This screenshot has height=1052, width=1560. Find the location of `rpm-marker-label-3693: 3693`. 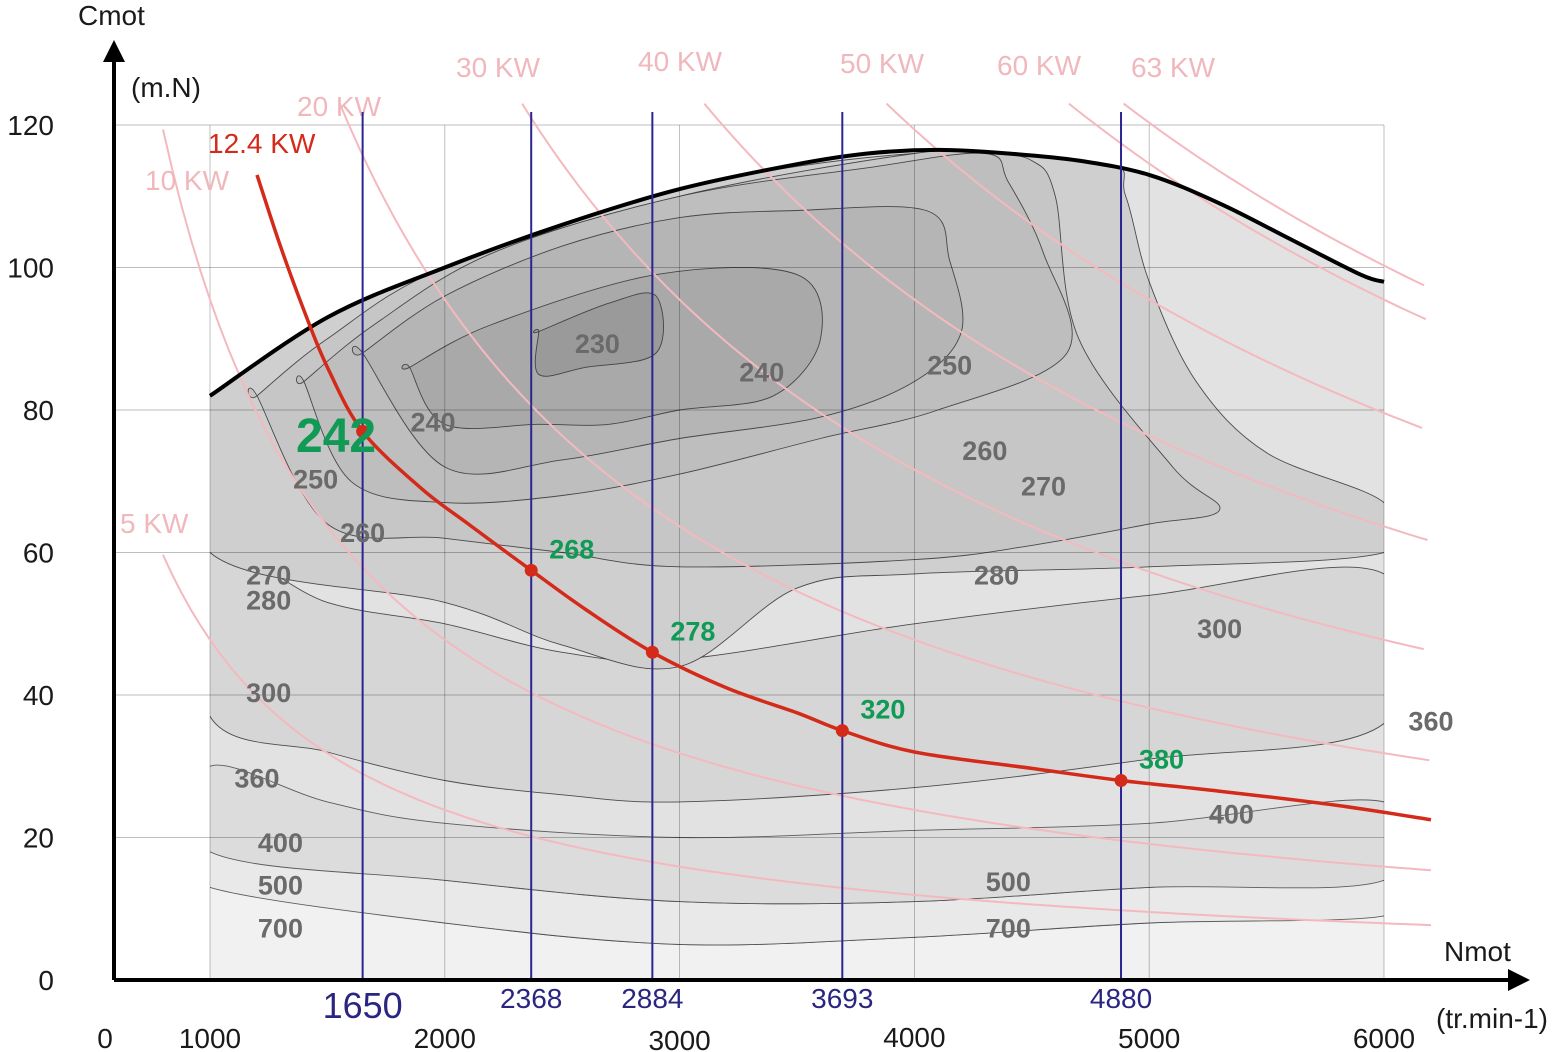

rpm-marker-label-3693: 3693 is located at coordinates (842, 998).